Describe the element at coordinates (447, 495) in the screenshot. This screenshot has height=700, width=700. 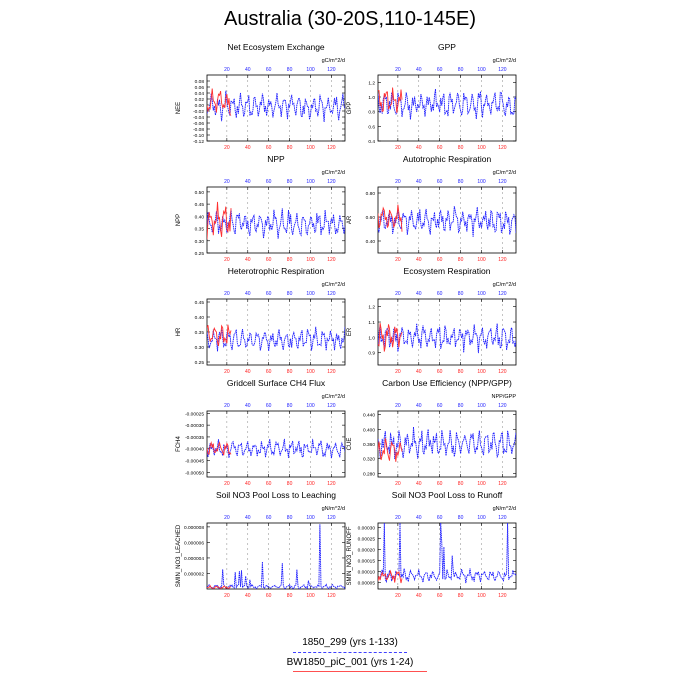
I see `panel-title: Soil NO3 Pool Loss to Runoff` at that location.